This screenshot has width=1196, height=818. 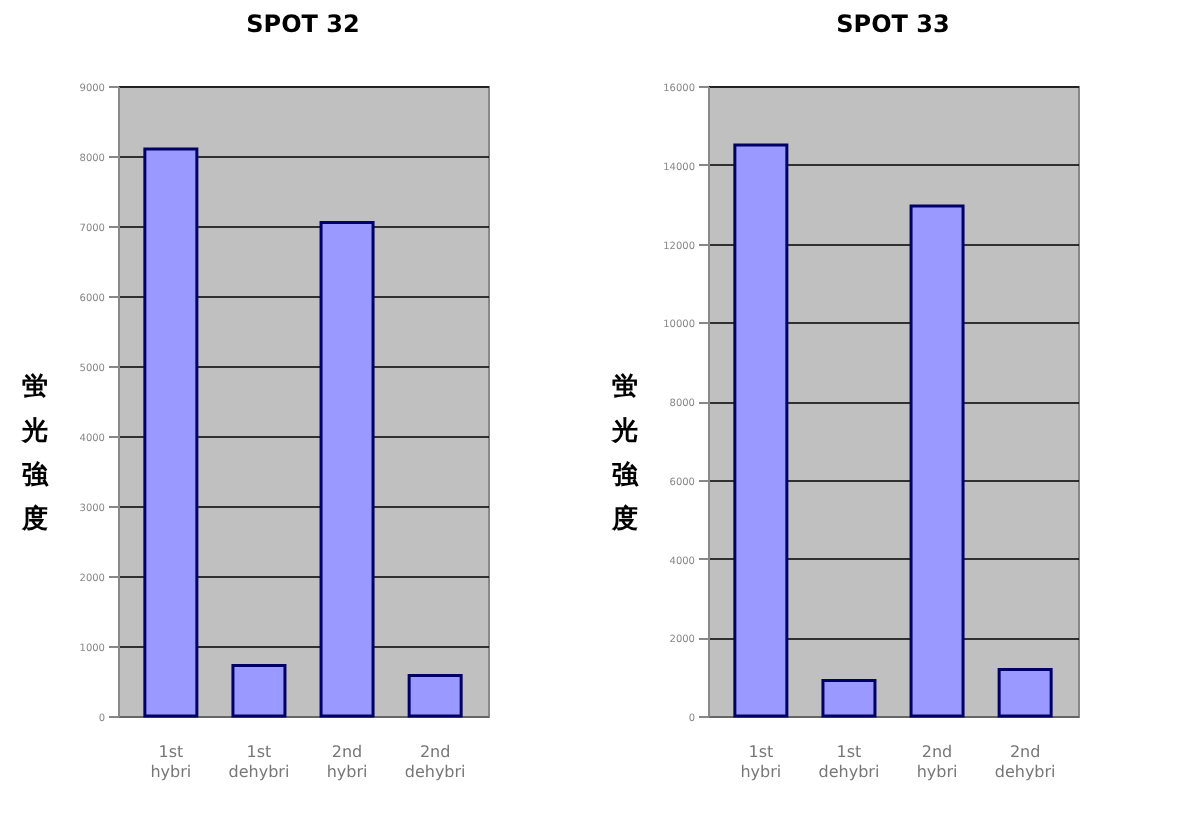 I want to click on chart-title: SPOT 33, so click(x=893, y=24).